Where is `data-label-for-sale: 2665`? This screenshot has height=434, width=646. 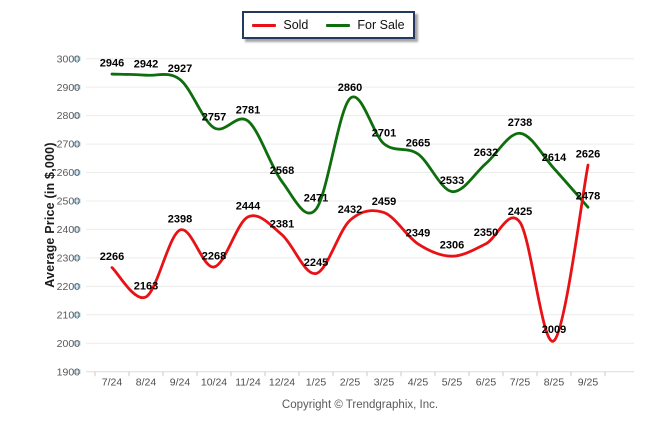
data-label-for-sale: 2665 is located at coordinates (418, 144).